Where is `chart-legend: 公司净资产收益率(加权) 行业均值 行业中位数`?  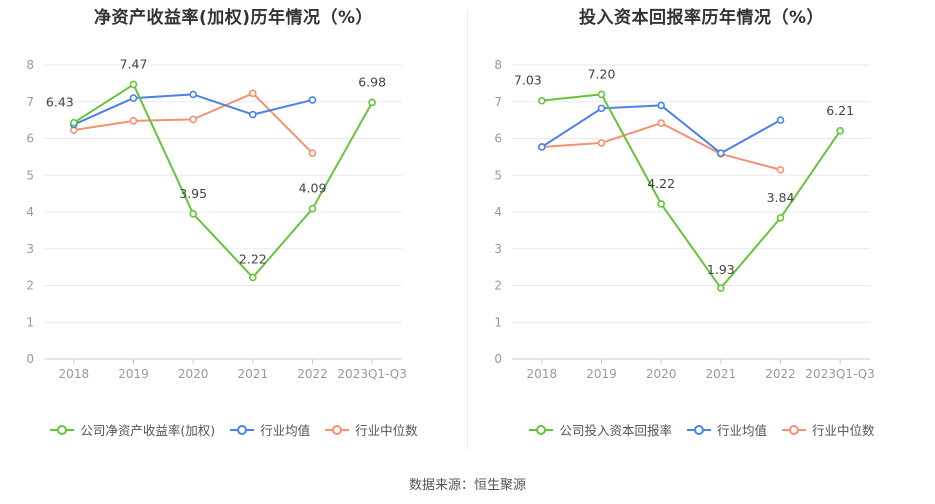 chart-legend: 公司净资产收益率(加权) 行业均值 行业中位数 is located at coordinates (233, 429).